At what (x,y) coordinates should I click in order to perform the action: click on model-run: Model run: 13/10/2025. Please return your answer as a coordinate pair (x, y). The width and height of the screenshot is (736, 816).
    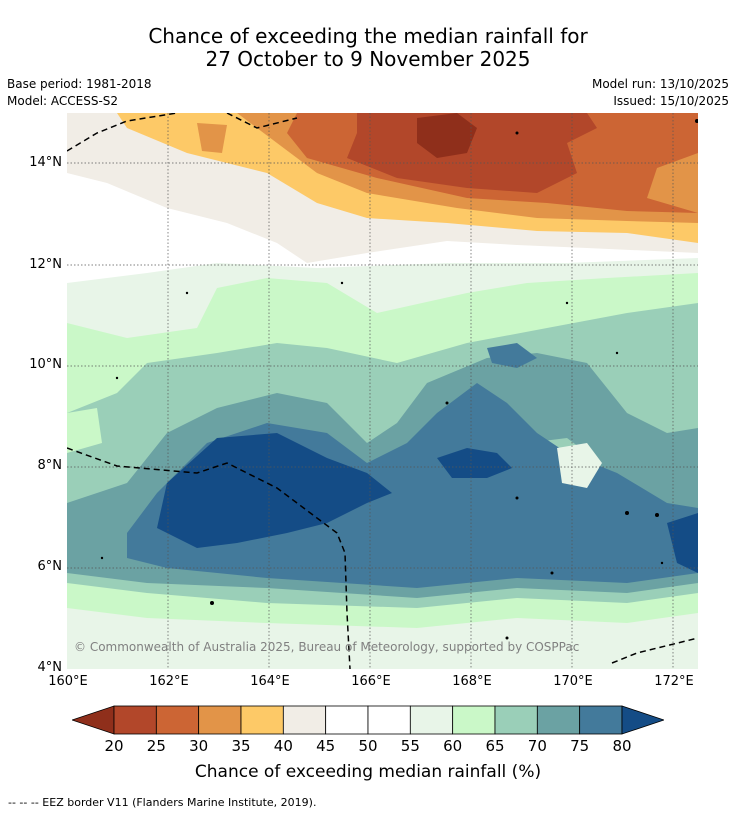
    Looking at the image, I should click on (660, 84).